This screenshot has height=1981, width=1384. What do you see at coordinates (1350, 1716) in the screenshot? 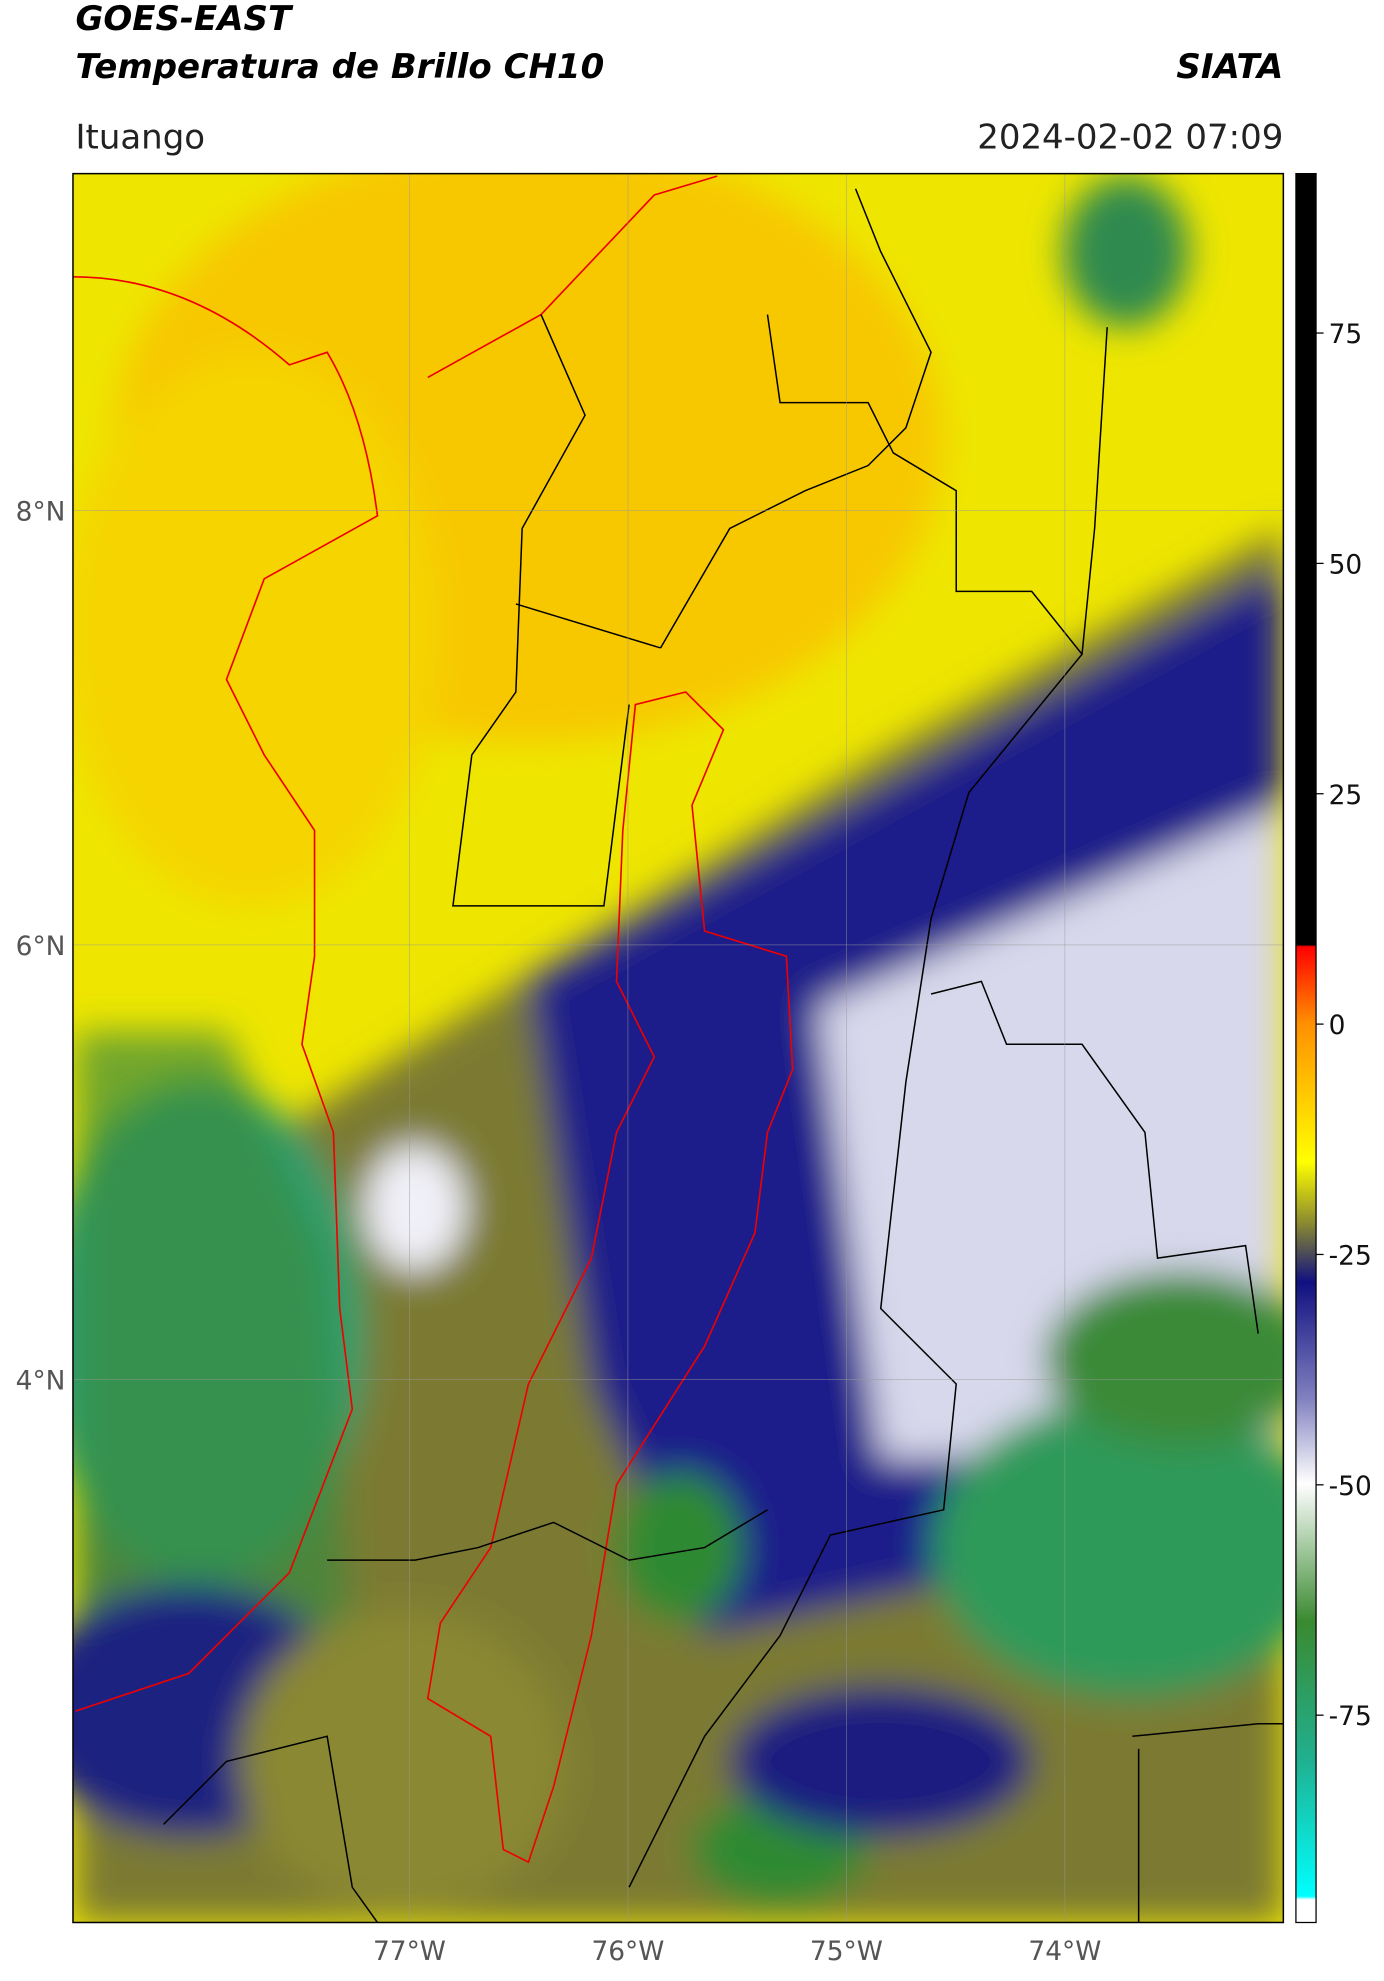
I see `colorbar-tick-label: -75` at bounding box center [1350, 1716].